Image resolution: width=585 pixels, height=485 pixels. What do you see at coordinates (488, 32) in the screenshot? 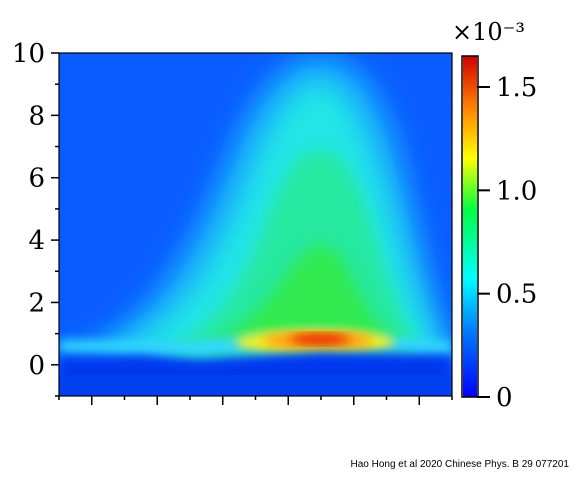
I see `colorbar-exponent: ×10⁻³` at bounding box center [488, 32].